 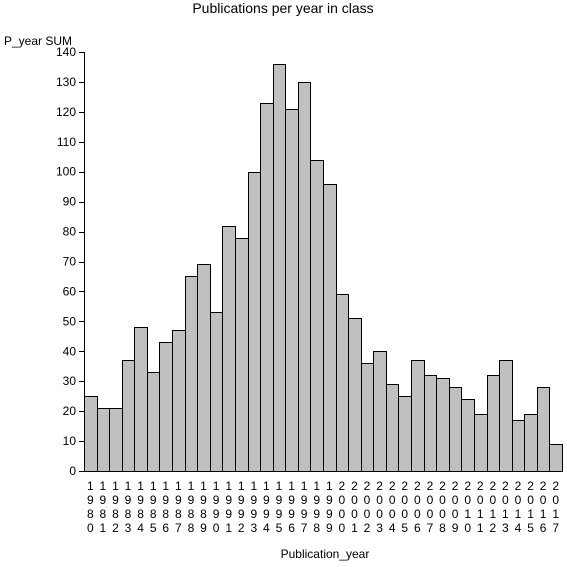 I want to click on y-tick-label: 80, so click(x=70, y=232).